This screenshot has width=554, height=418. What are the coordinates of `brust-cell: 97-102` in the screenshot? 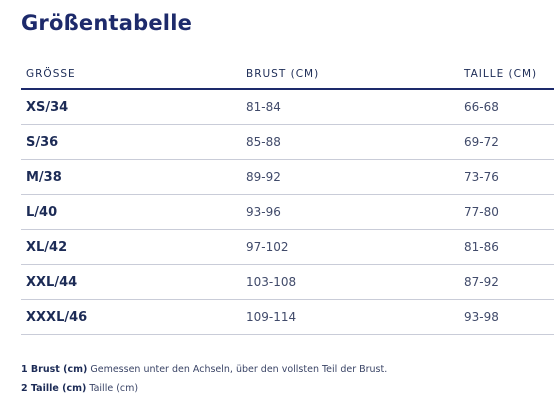 It's located at (267, 247).